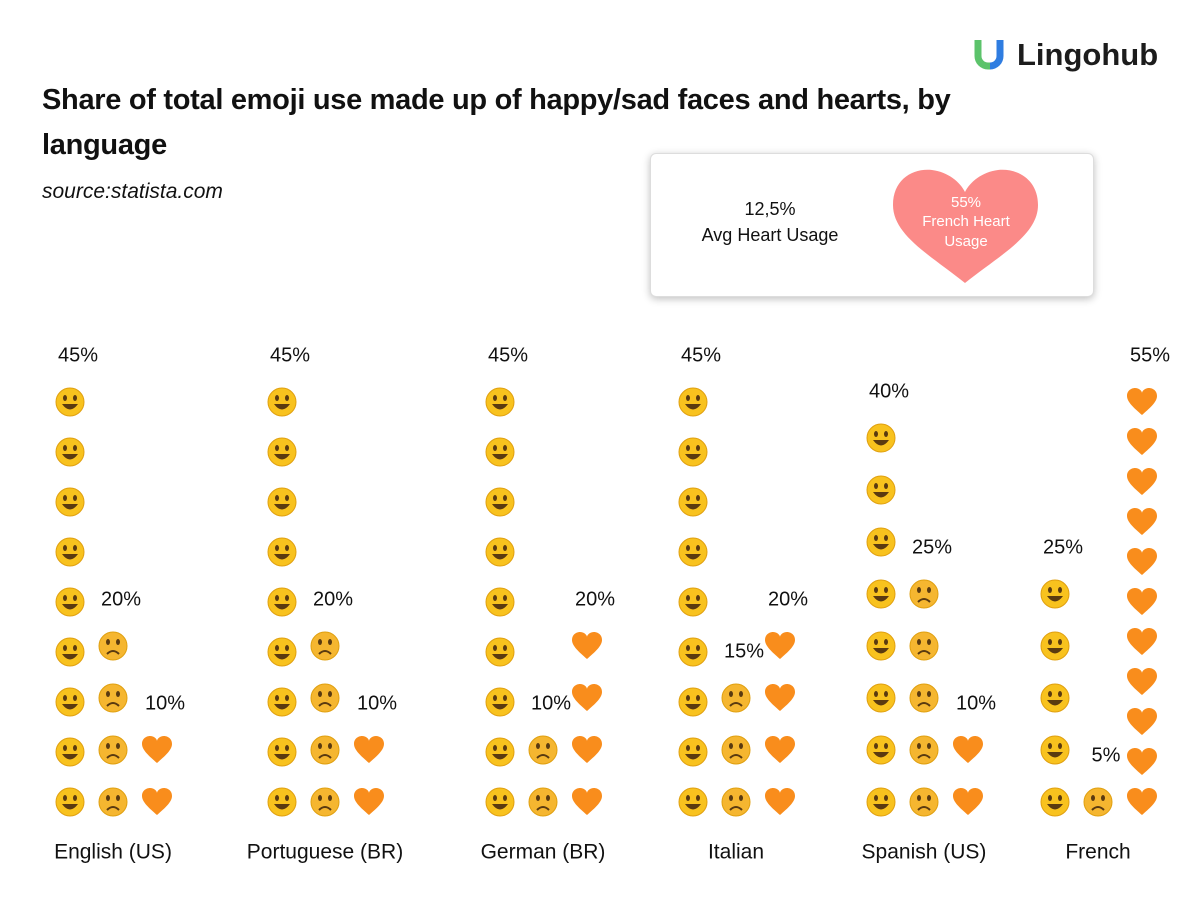  Describe the element at coordinates (1097, 852) in the screenshot. I see `category-label: French` at that location.